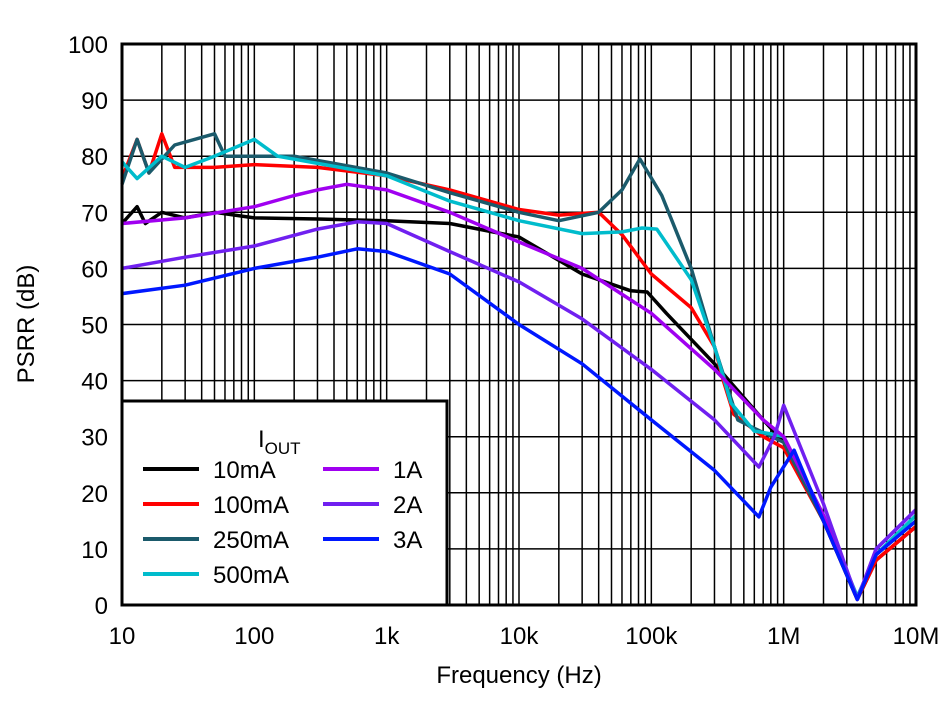 This screenshot has width=944, height=706. Describe the element at coordinates (94, 550) in the screenshot. I see `y-tick-label: 10` at that location.